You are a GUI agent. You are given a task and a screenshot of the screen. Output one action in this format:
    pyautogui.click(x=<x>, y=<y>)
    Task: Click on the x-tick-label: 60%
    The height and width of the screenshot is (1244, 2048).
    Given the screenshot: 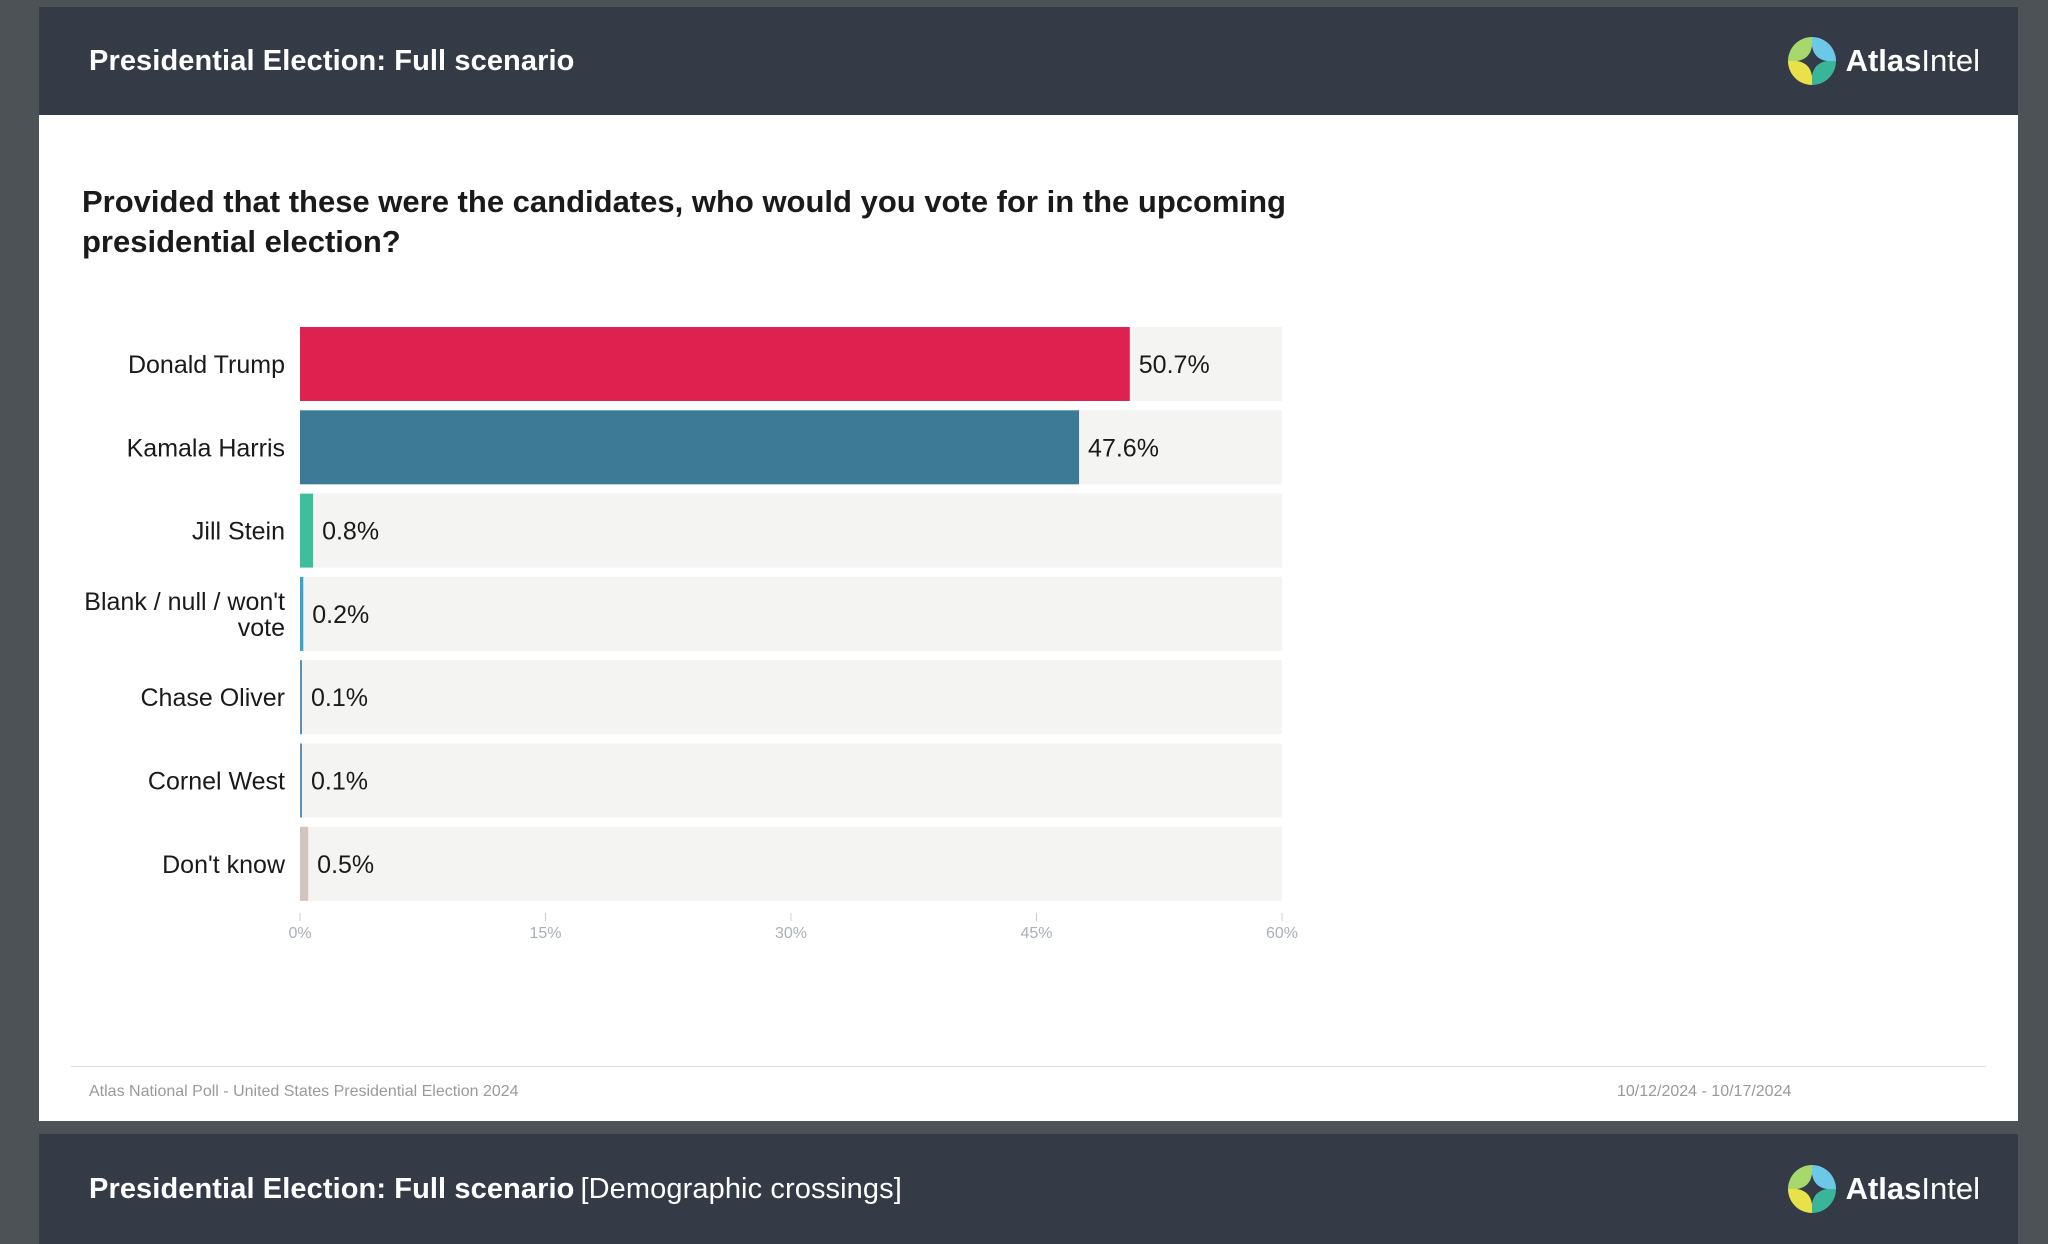 What is the action you would take?
    pyautogui.click(x=1282, y=933)
    